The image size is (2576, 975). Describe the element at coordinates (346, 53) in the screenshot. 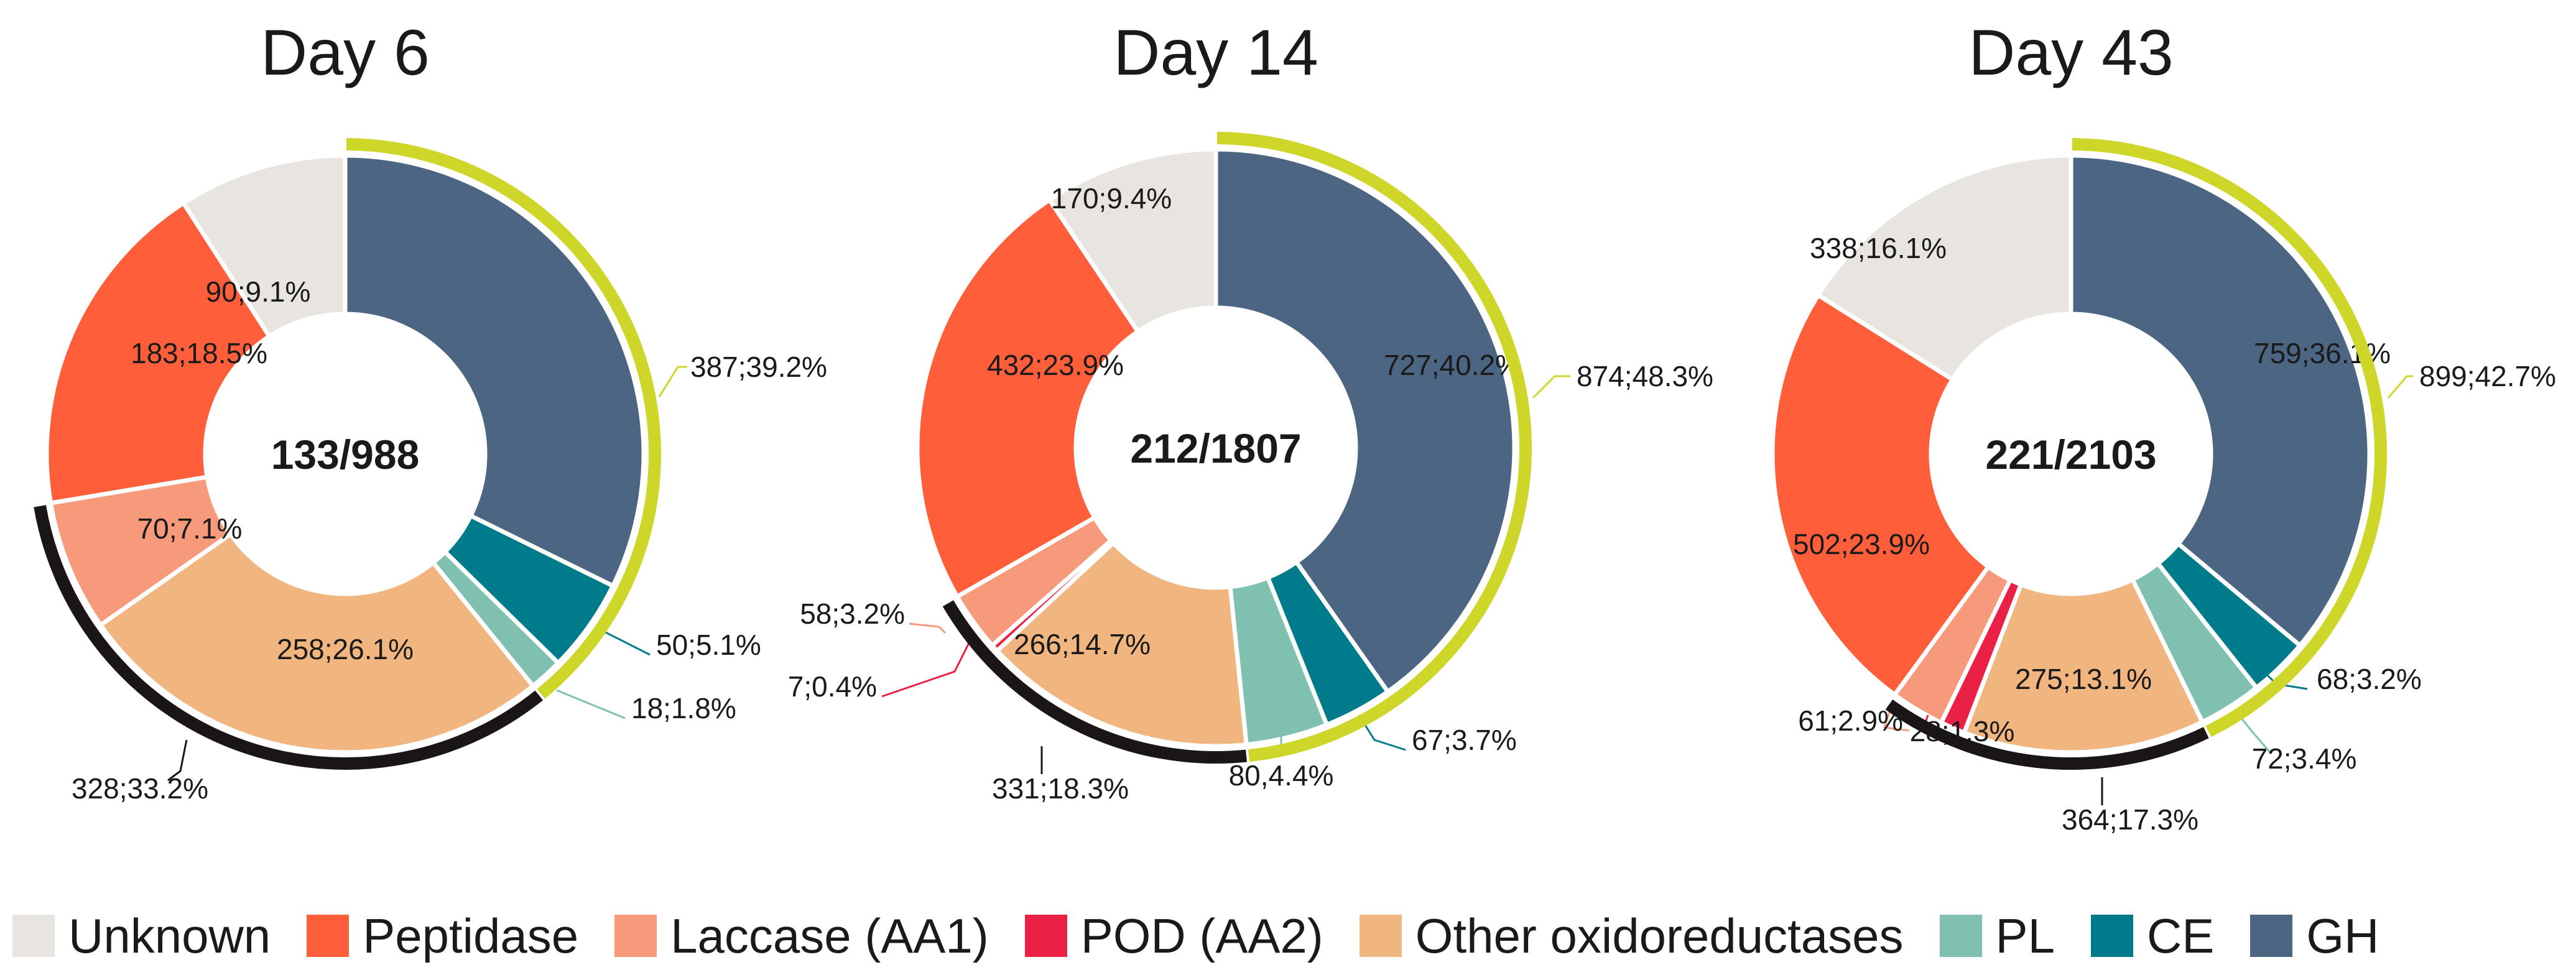

I see `chart-title-day-6: Day 6` at that location.